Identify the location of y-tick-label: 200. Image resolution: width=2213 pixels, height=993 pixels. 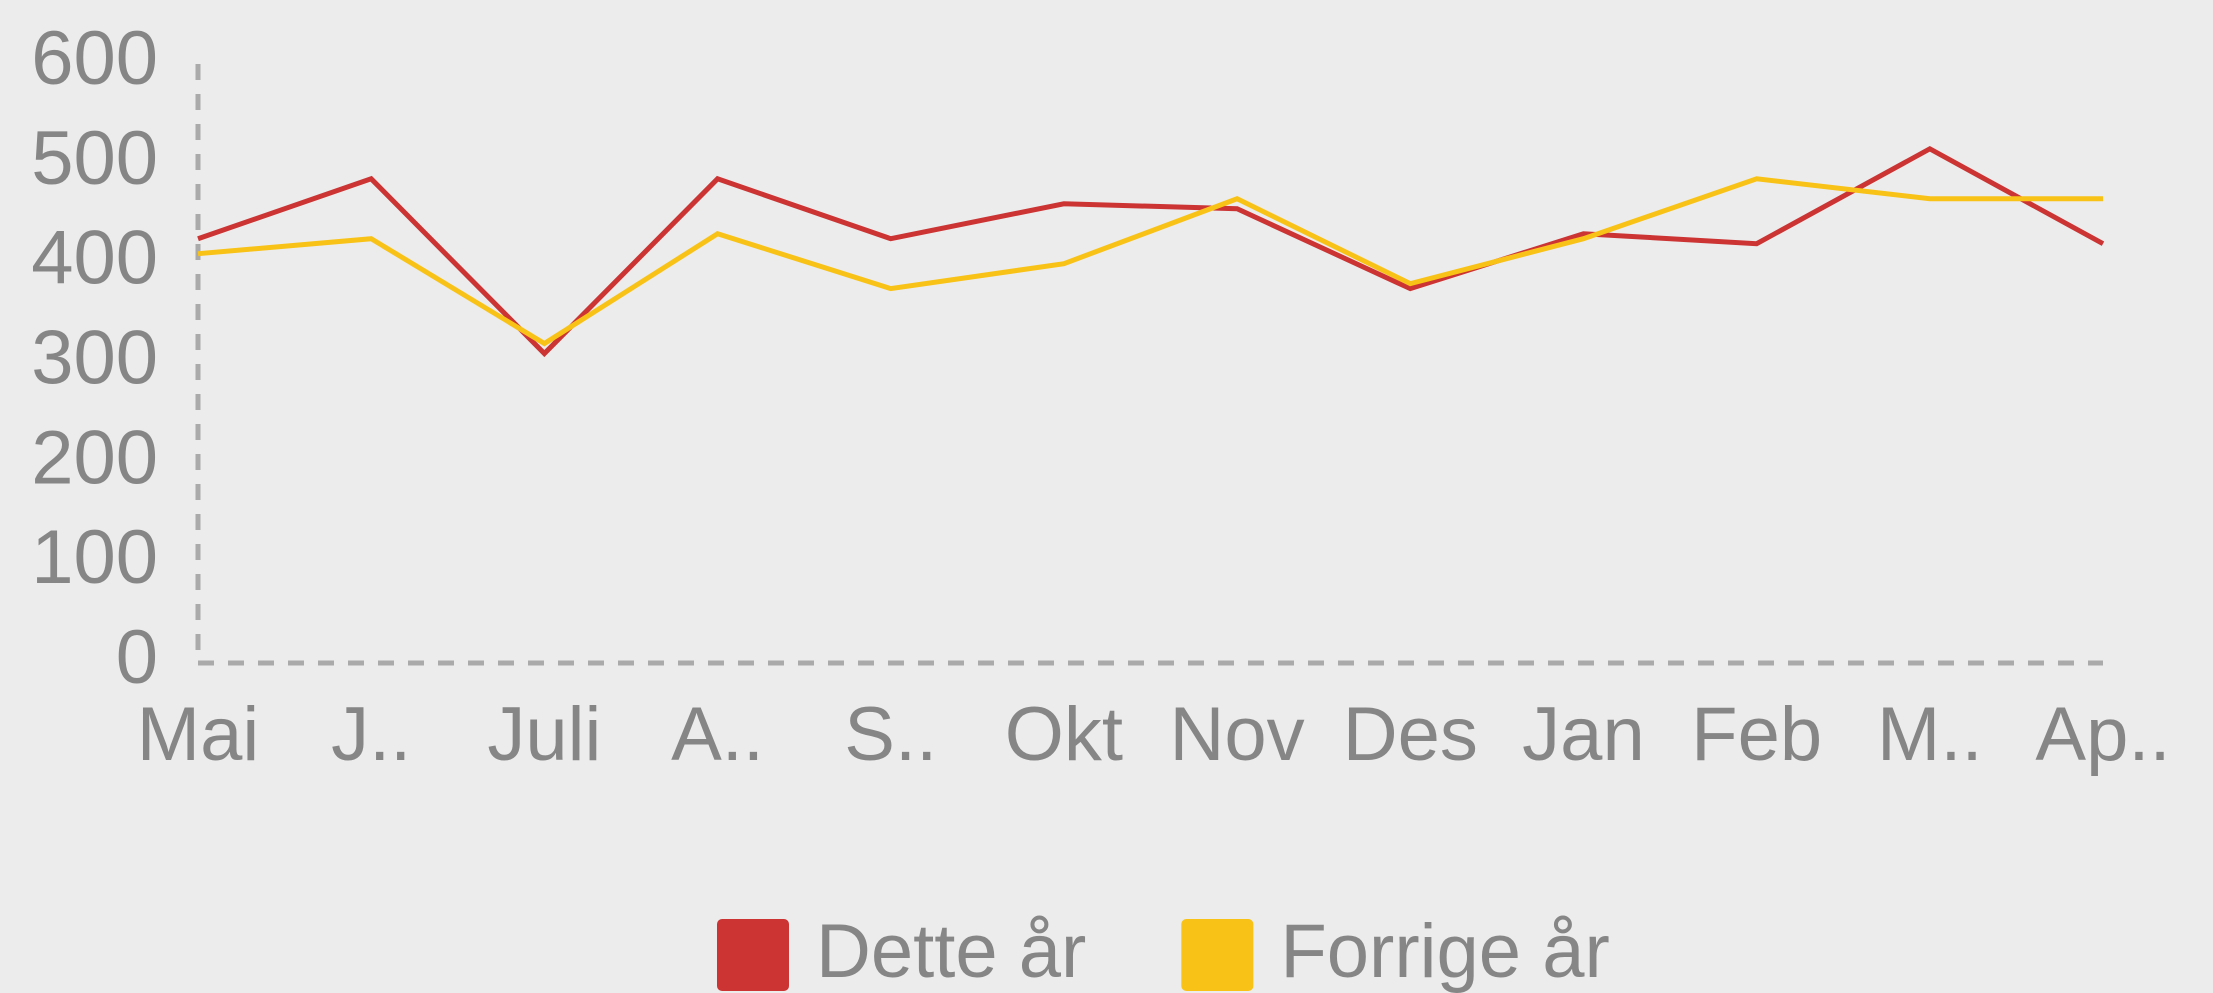
(94, 457).